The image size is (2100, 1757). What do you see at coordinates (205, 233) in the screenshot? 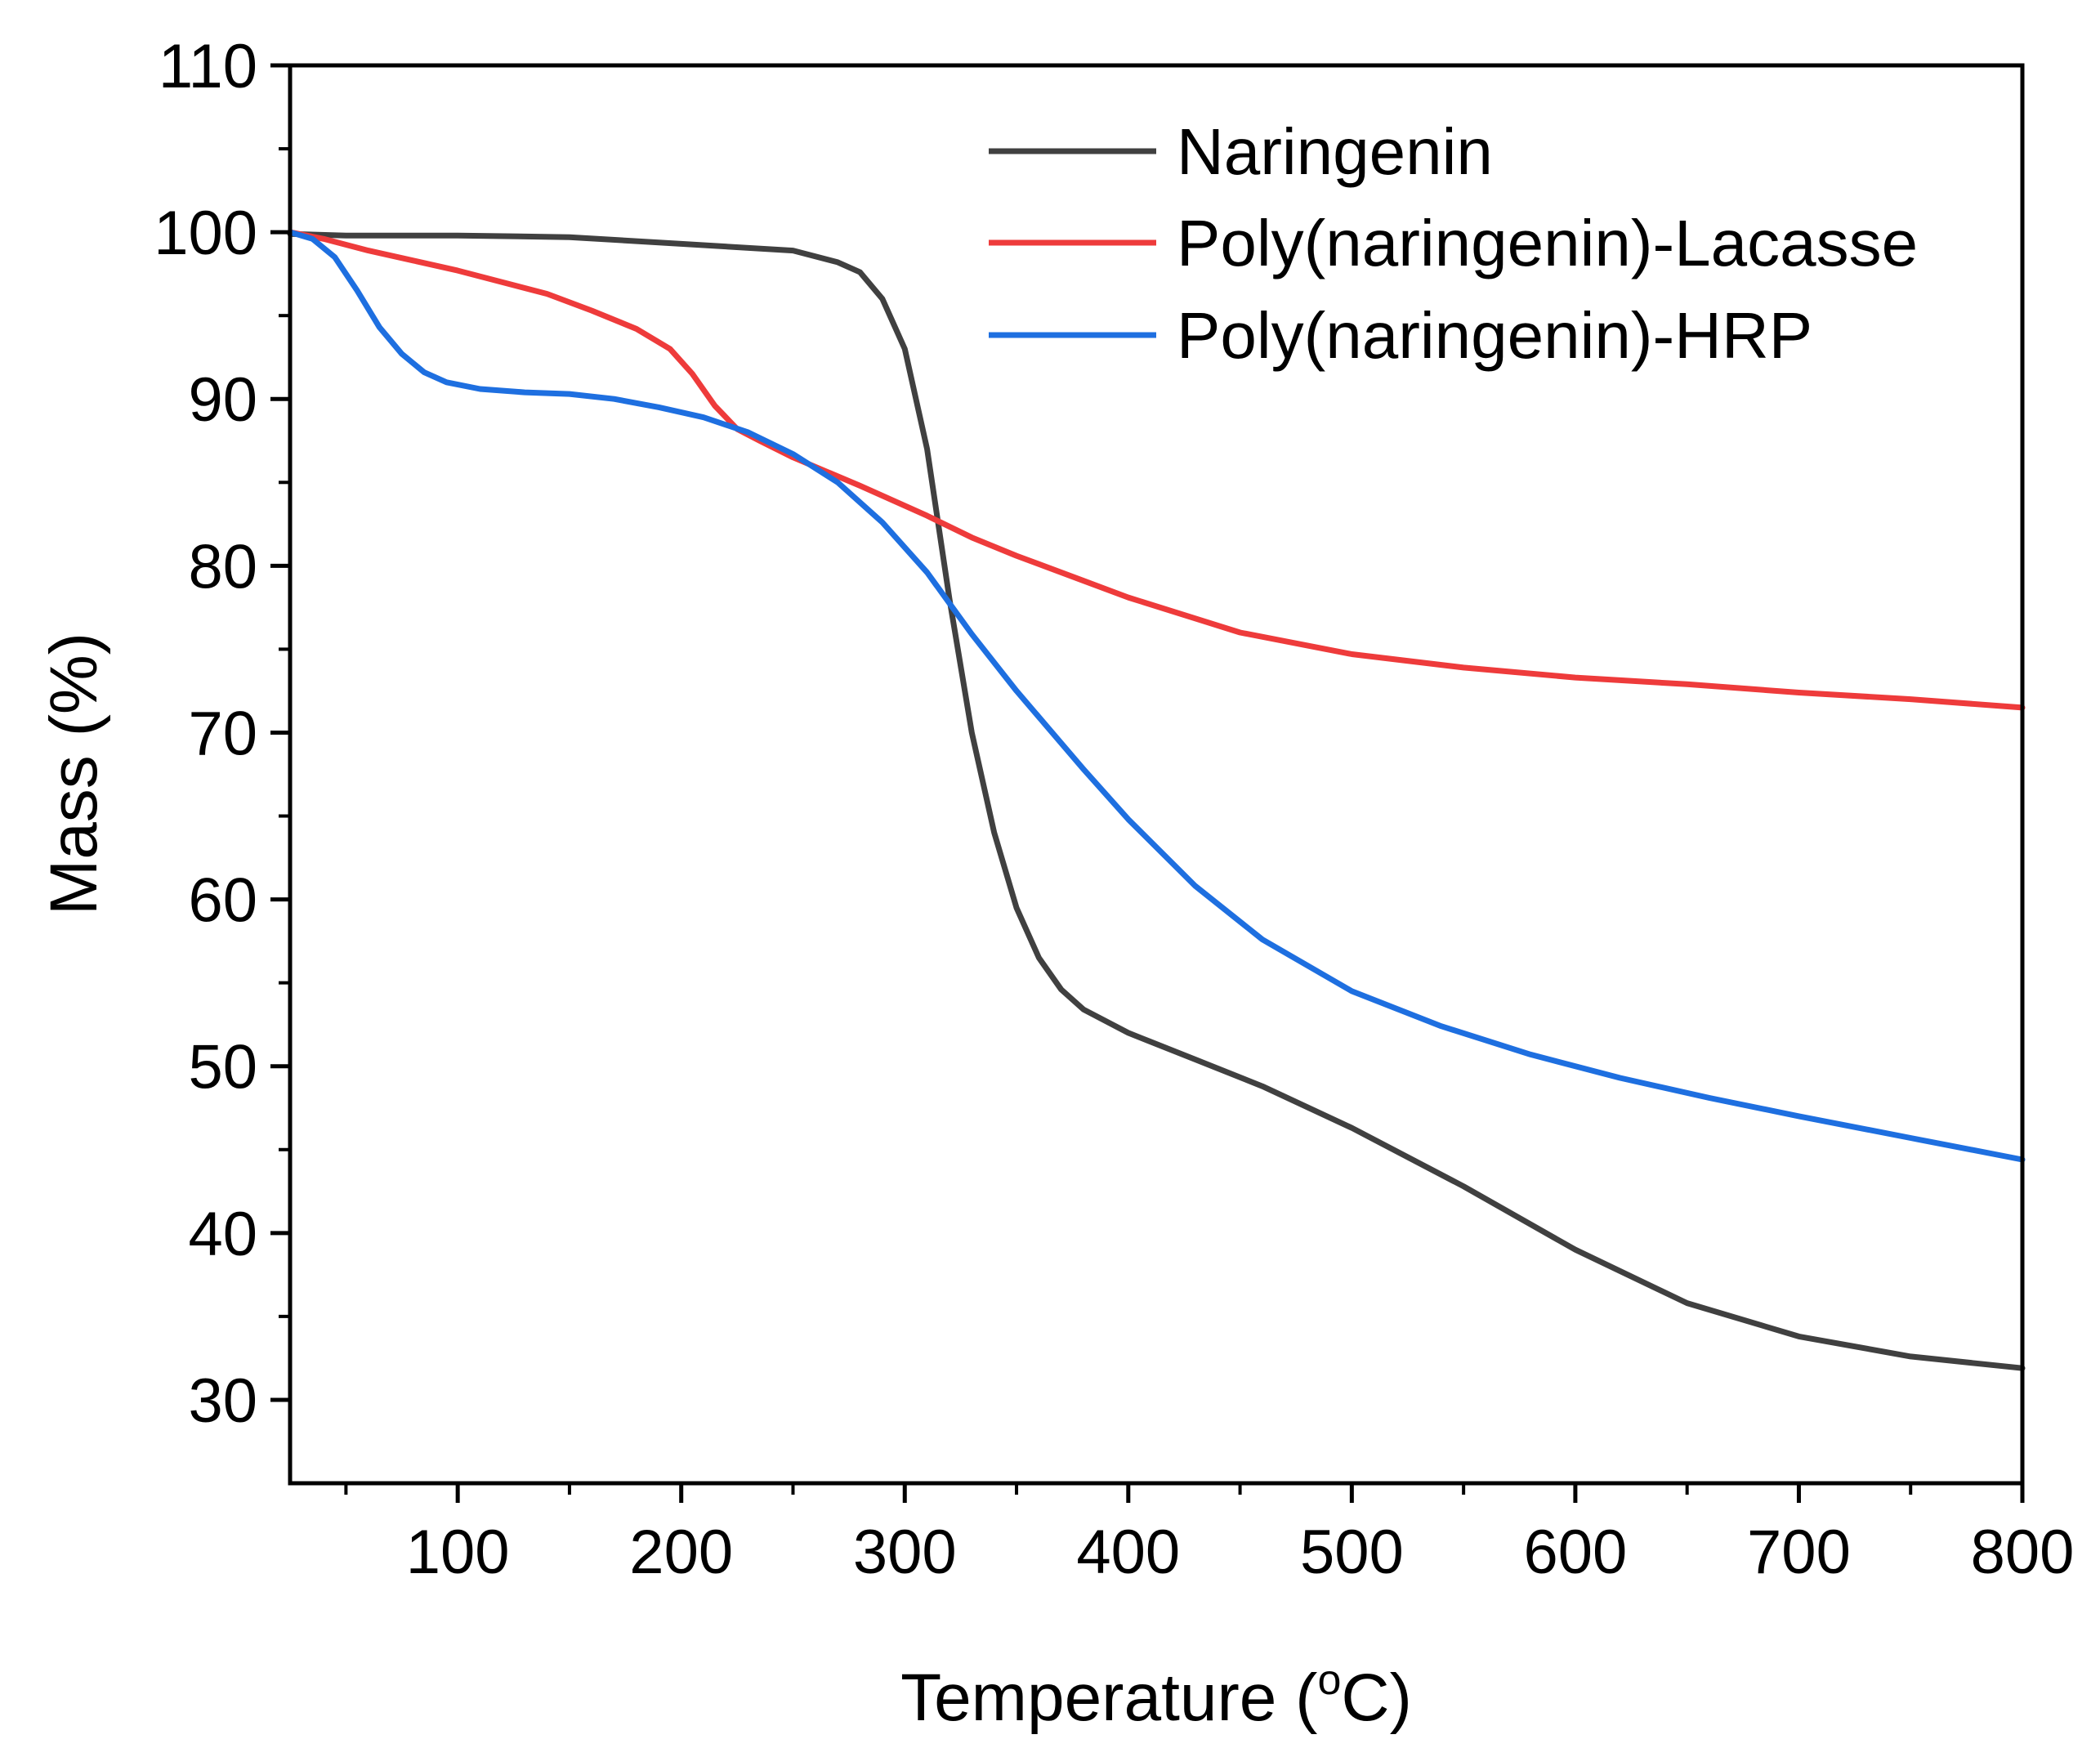
I see `y-tick-label: 100` at bounding box center [205, 233].